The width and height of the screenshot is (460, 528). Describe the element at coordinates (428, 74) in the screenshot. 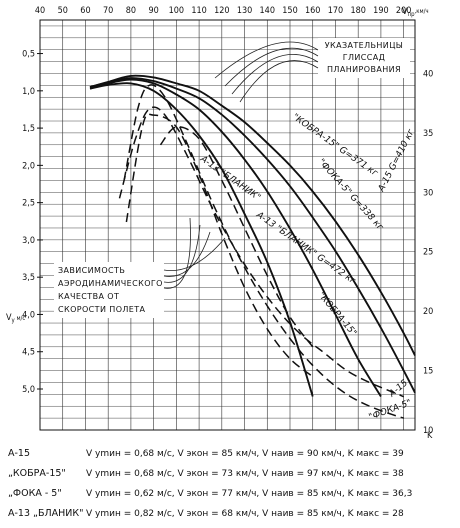

I see `right-tick-label-40: 40` at that location.